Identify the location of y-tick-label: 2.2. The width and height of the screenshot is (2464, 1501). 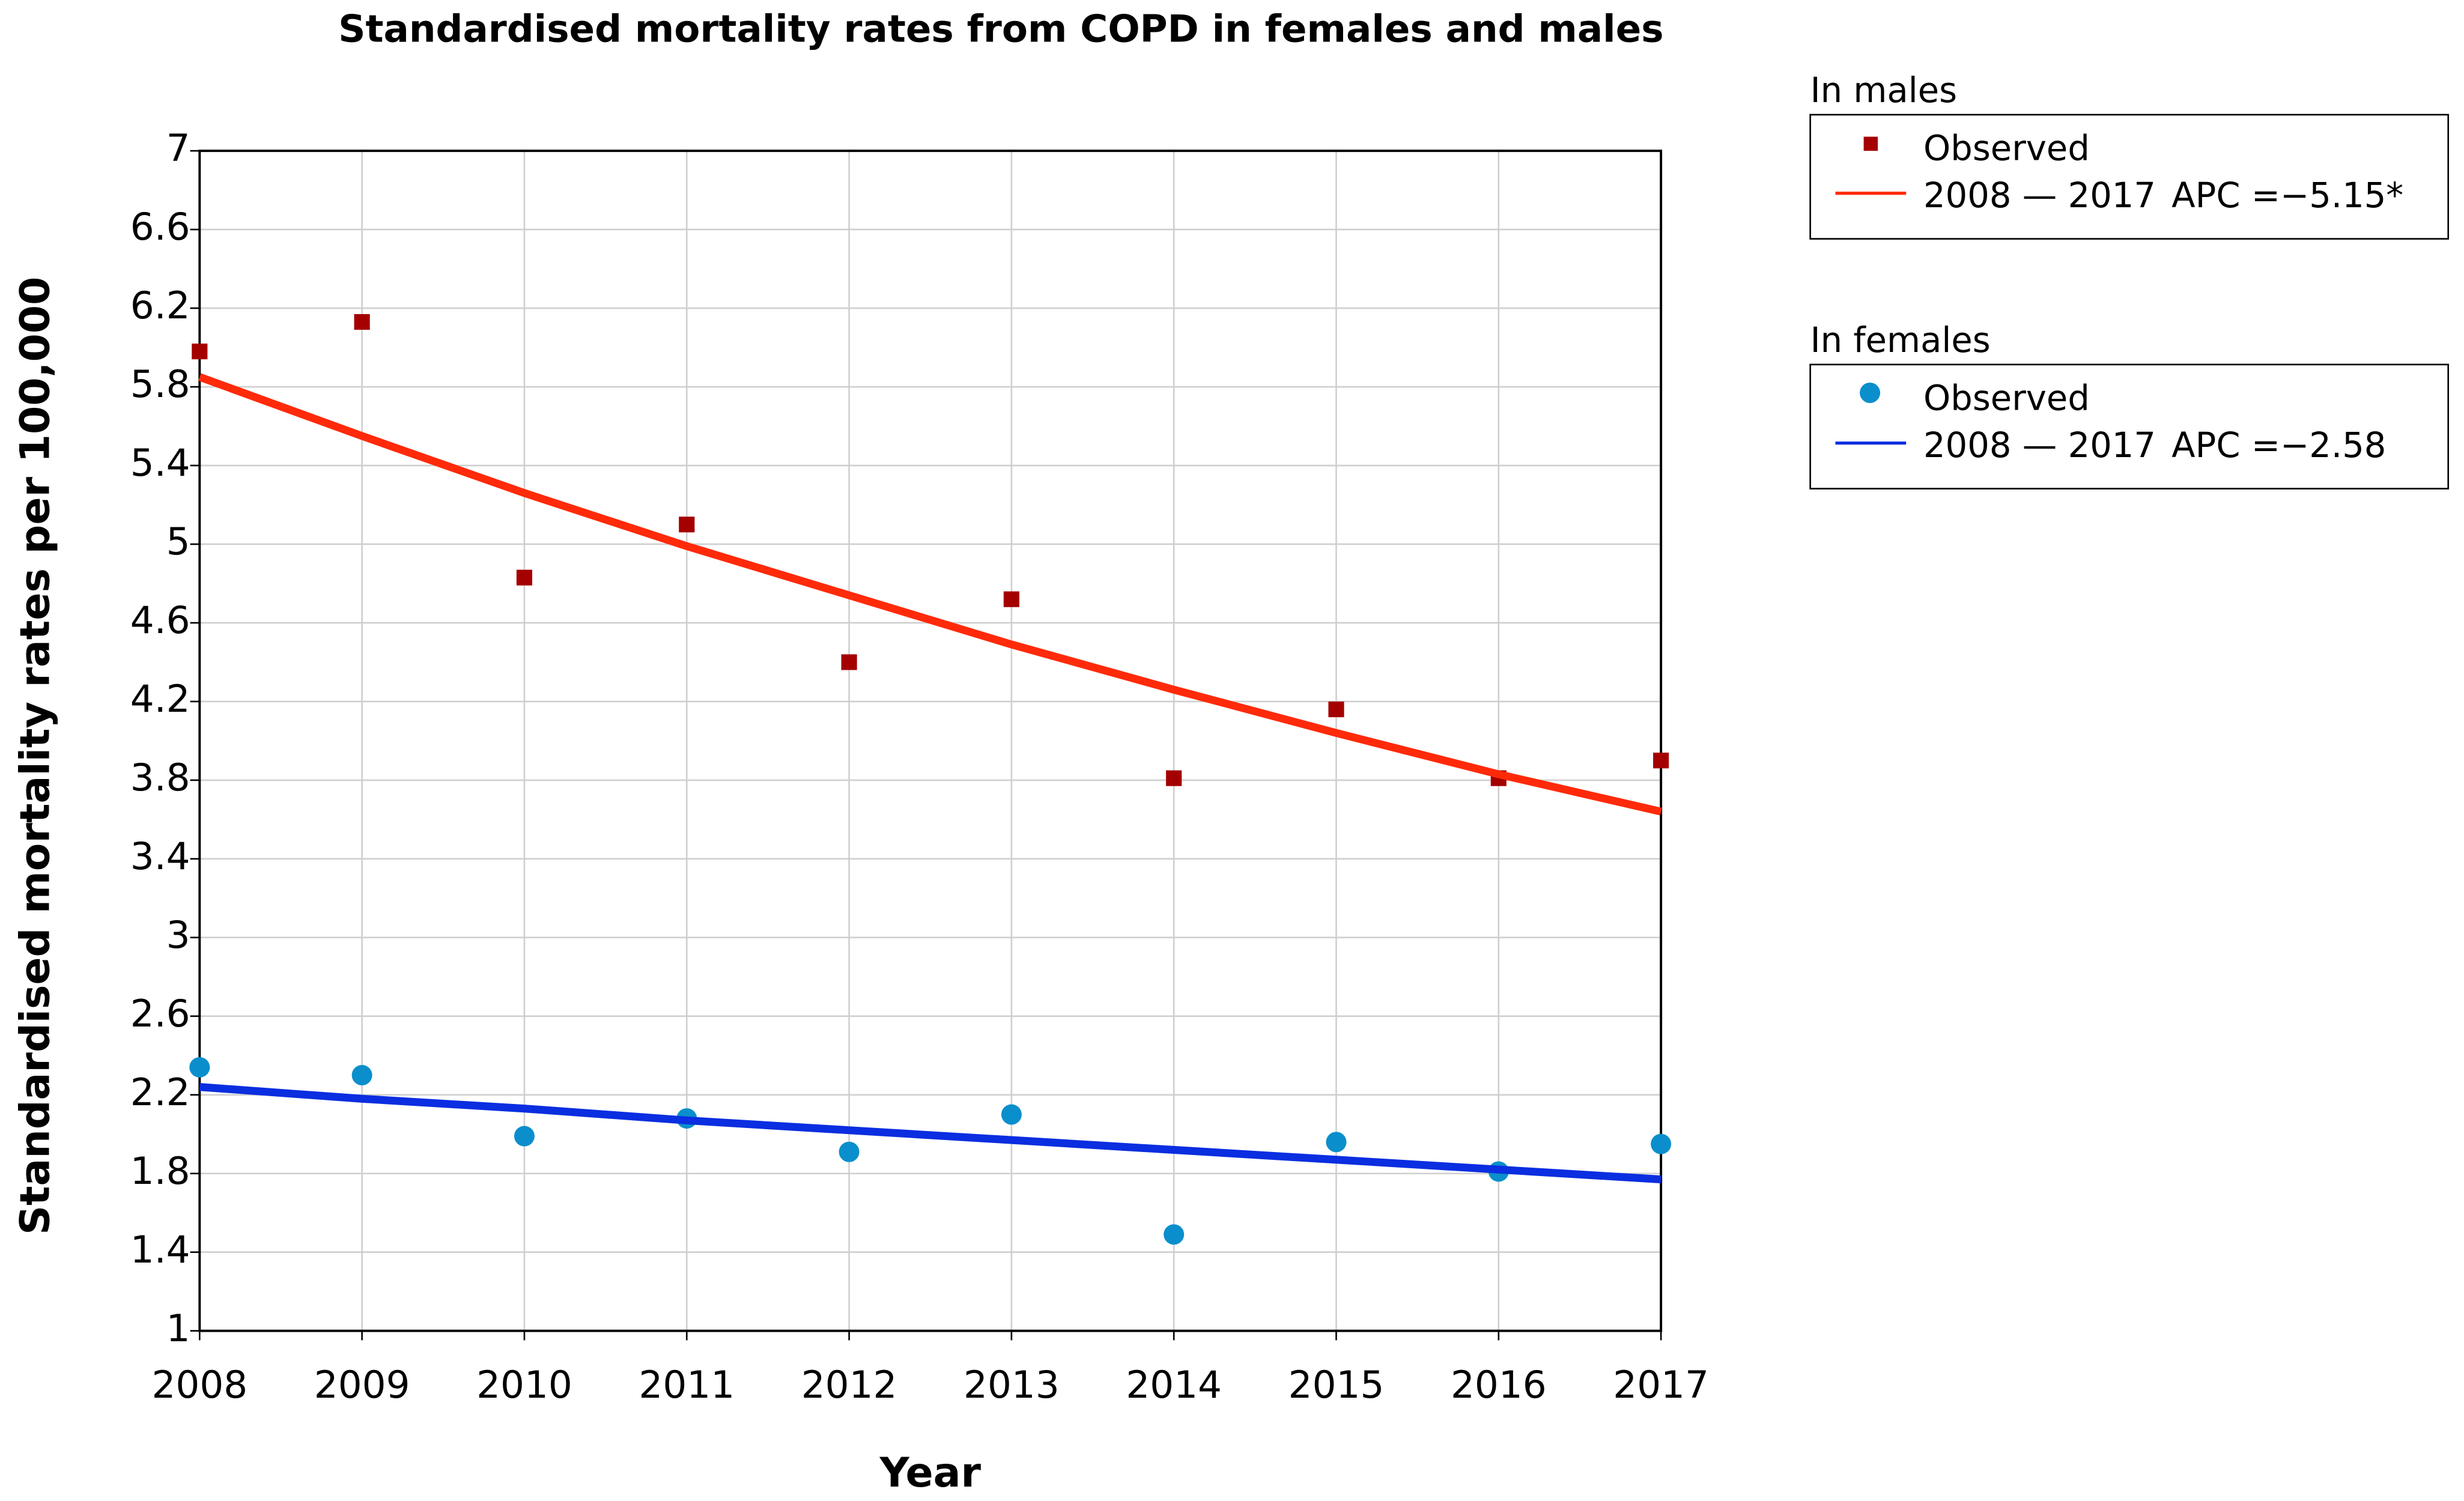
(160, 1092).